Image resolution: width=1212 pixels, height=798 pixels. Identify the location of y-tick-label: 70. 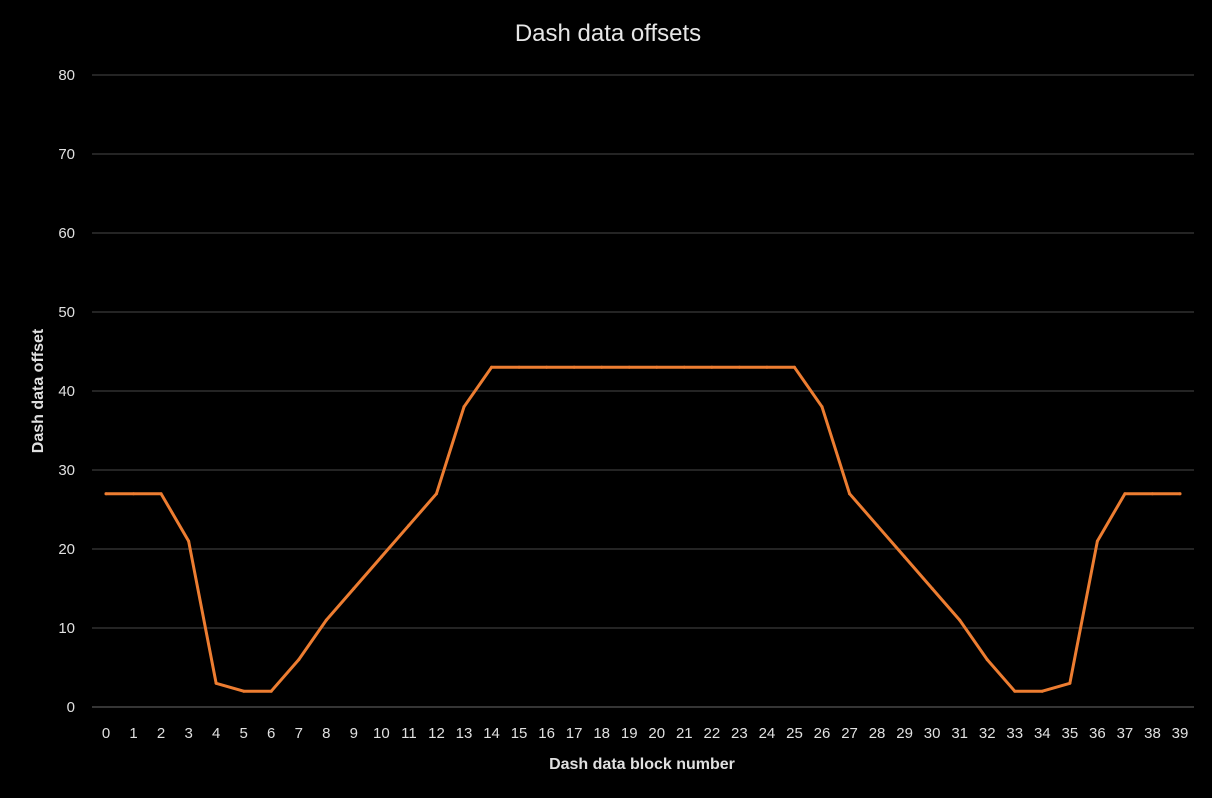
(66, 154).